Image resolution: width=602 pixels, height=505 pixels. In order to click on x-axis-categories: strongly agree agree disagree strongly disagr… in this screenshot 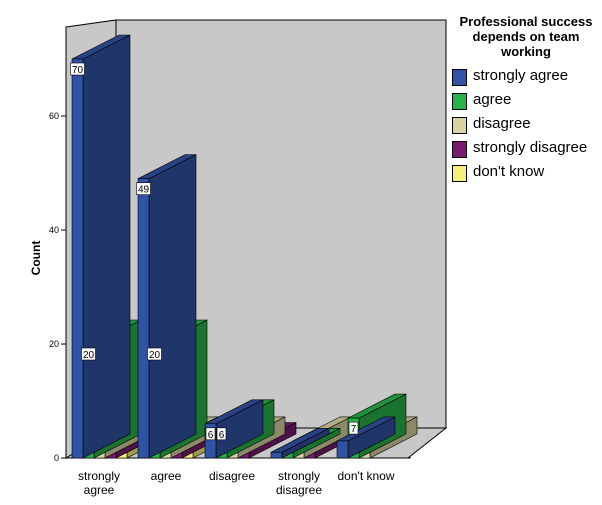, I will do `click(236, 483)`.